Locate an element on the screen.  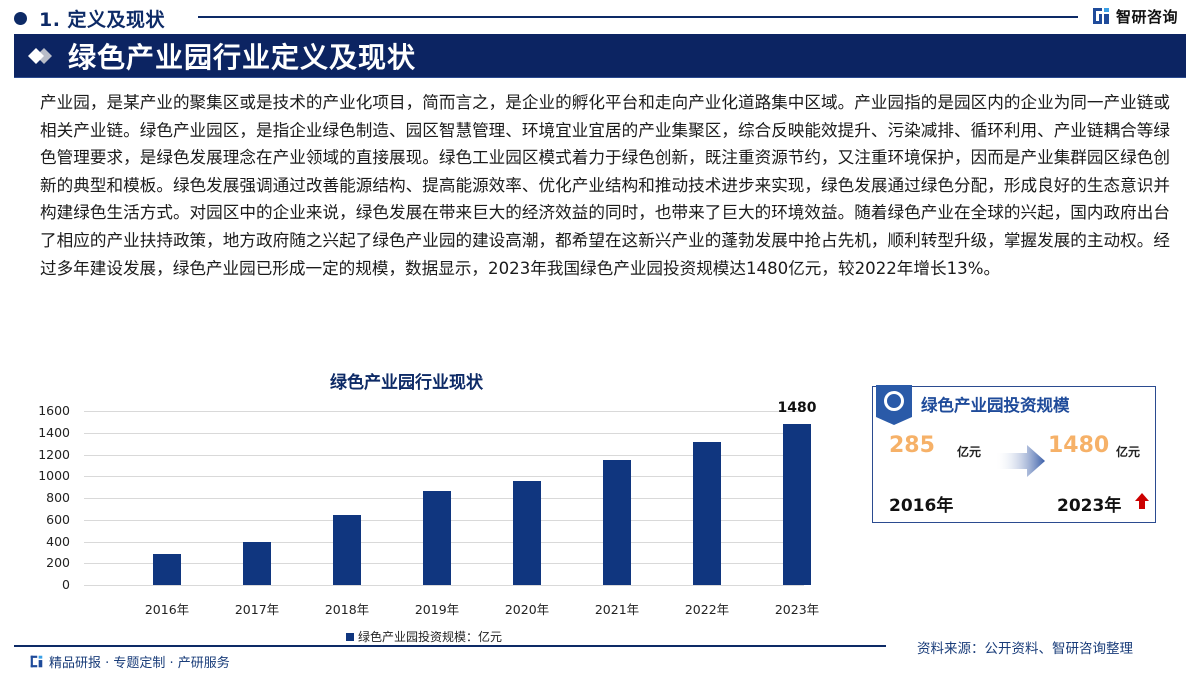
page-title: 绿色产业园行业定义及现状 is located at coordinates (242, 57).